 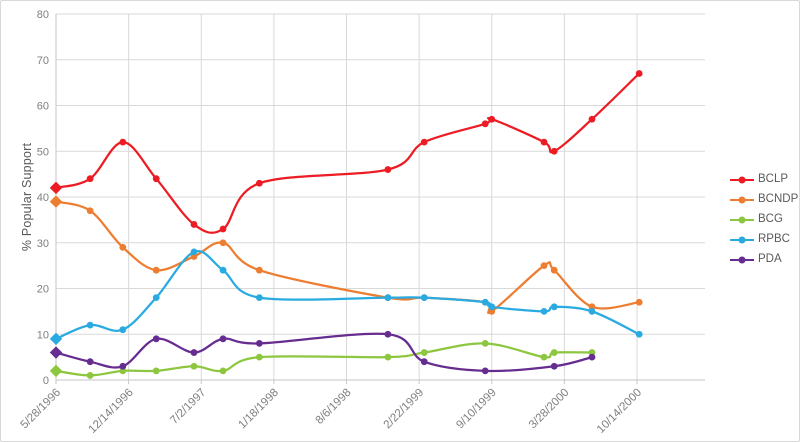 I want to click on legend-item-label: BCNDP, so click(x=778, y=199).